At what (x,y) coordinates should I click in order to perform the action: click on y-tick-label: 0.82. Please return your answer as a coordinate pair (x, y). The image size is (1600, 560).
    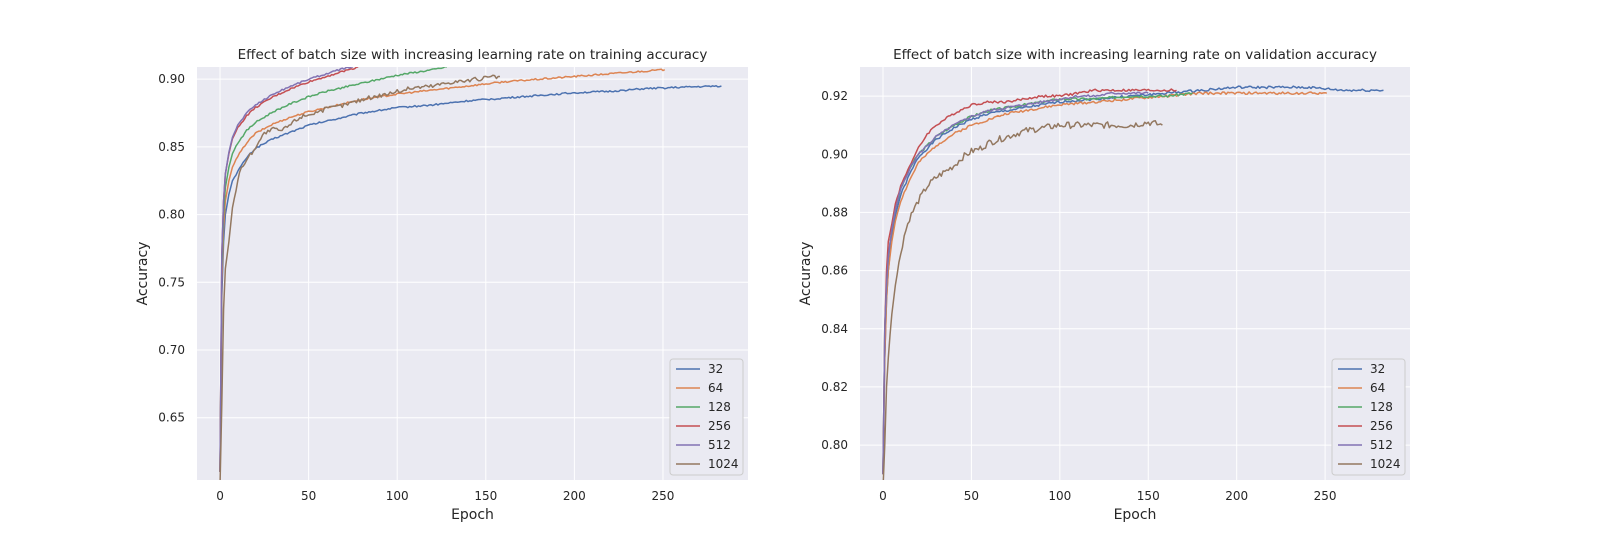
    Looking at the image, I should click on (834, 387).